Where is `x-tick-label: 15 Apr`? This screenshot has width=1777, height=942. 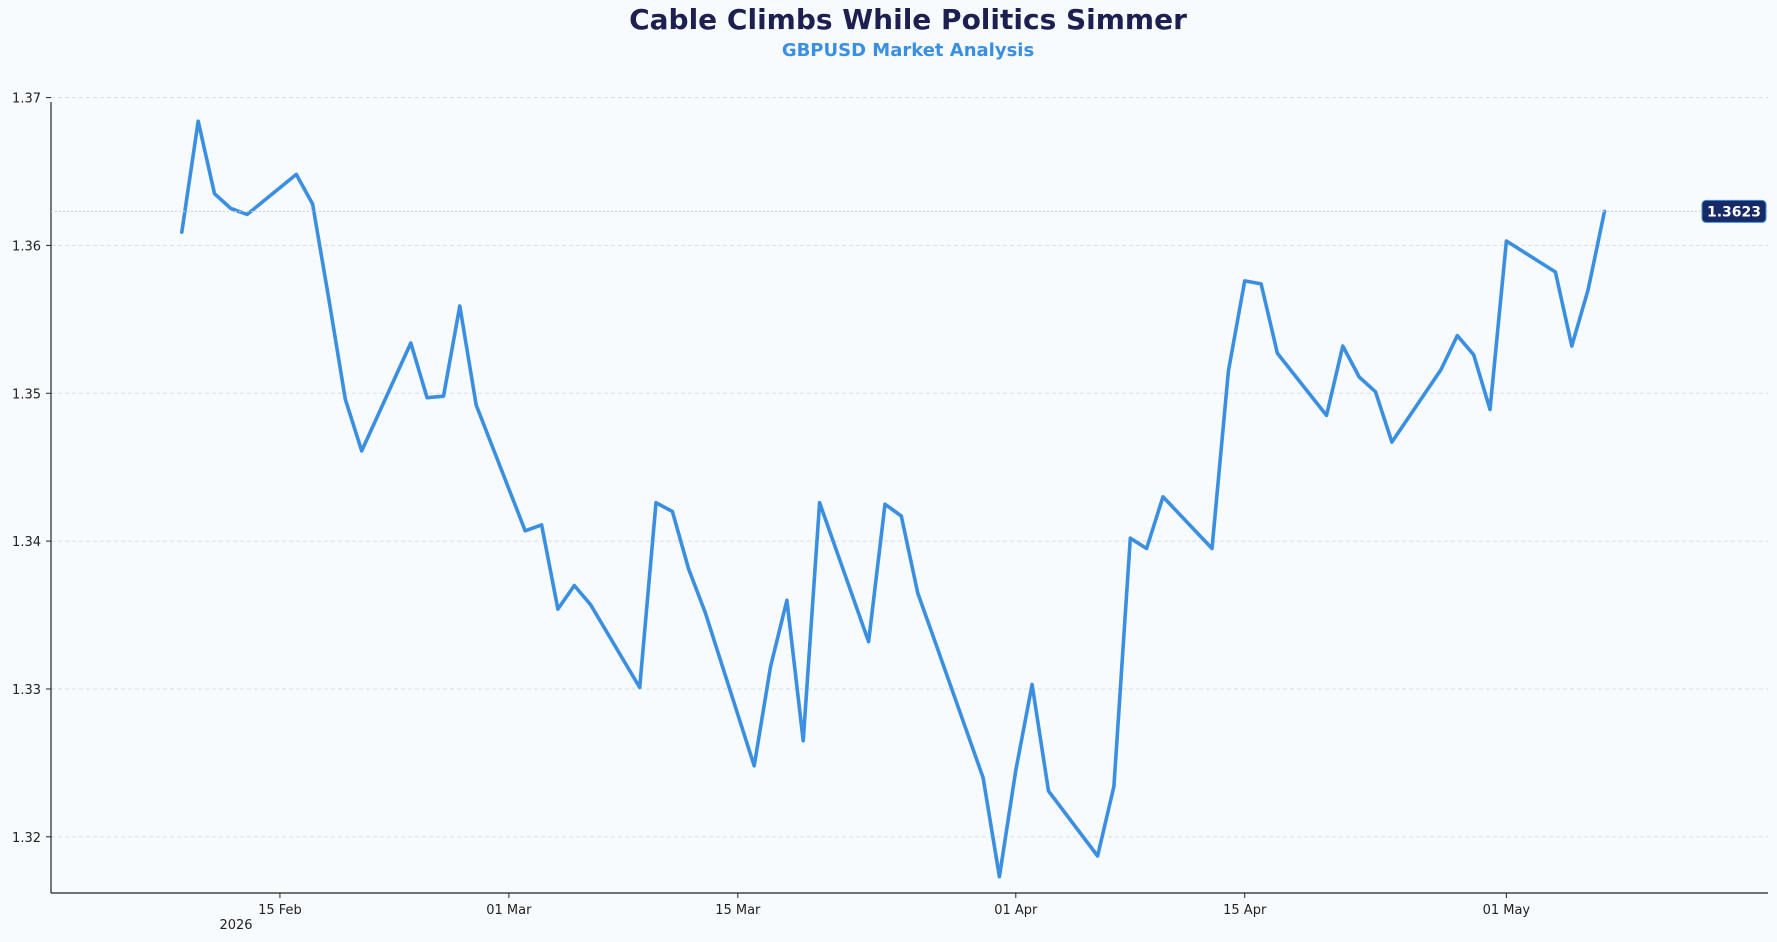
x-tick-label: 15 Apr is located at coordinates (1245, 910).